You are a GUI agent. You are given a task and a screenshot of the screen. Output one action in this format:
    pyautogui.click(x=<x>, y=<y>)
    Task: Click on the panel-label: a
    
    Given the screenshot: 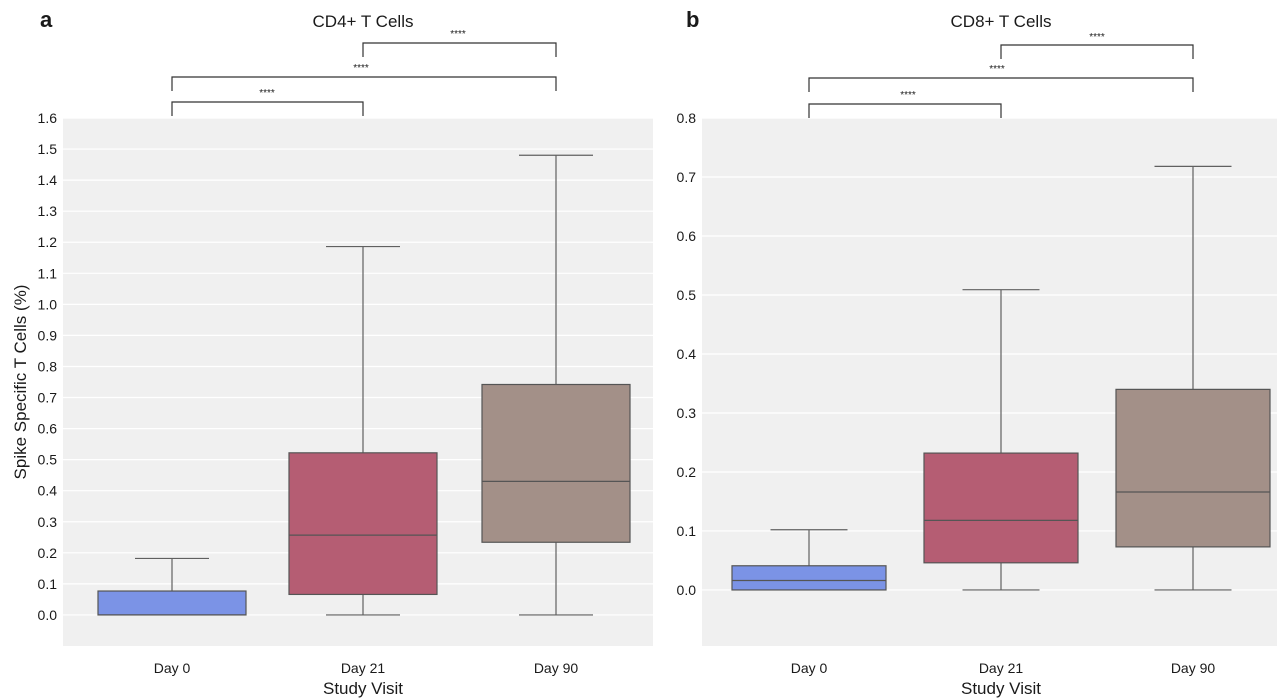 What is the action you would take?
    pyautogui.click(x=46, y=19)
    